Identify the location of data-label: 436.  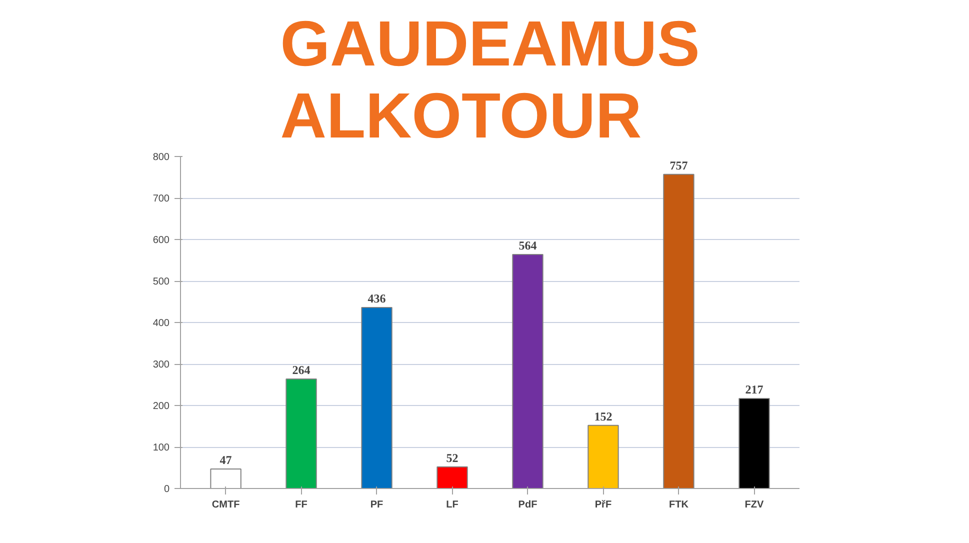
(377, 299).